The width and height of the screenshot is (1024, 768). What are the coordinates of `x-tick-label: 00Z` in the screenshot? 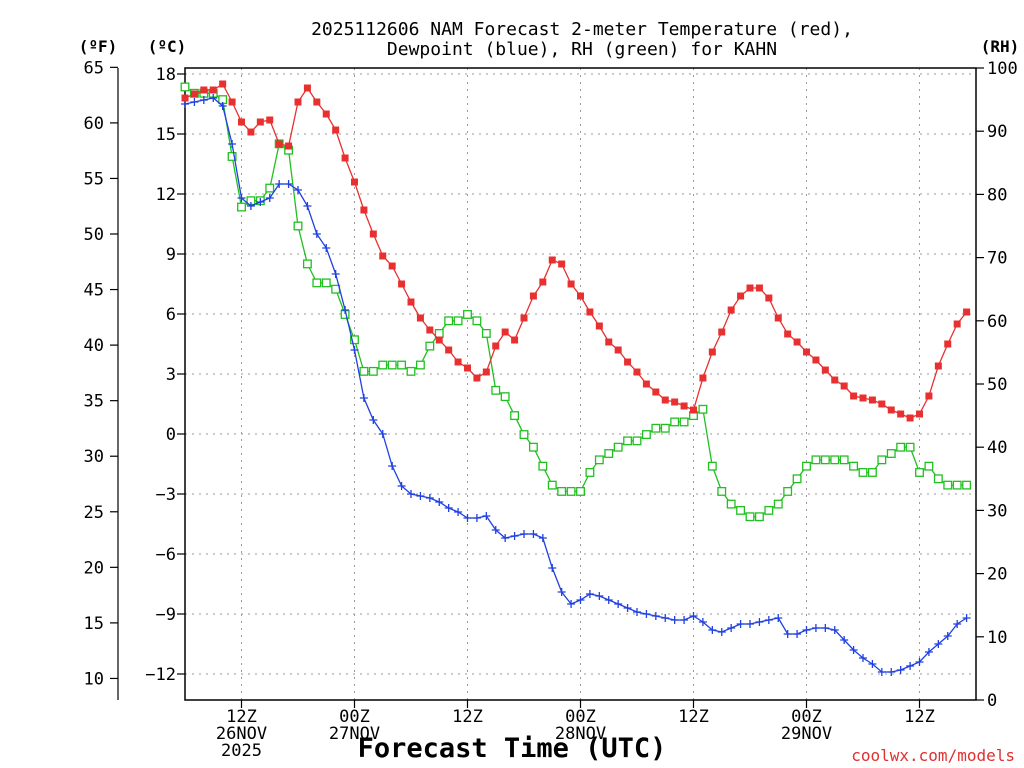 It's located at (806, 717).